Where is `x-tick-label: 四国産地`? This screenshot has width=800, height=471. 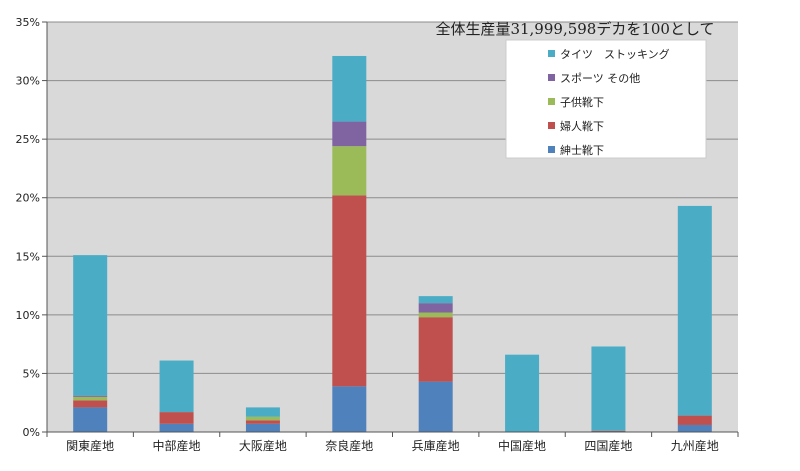
x-tick-label: 四国産地 is located at coordinates (608, 445).